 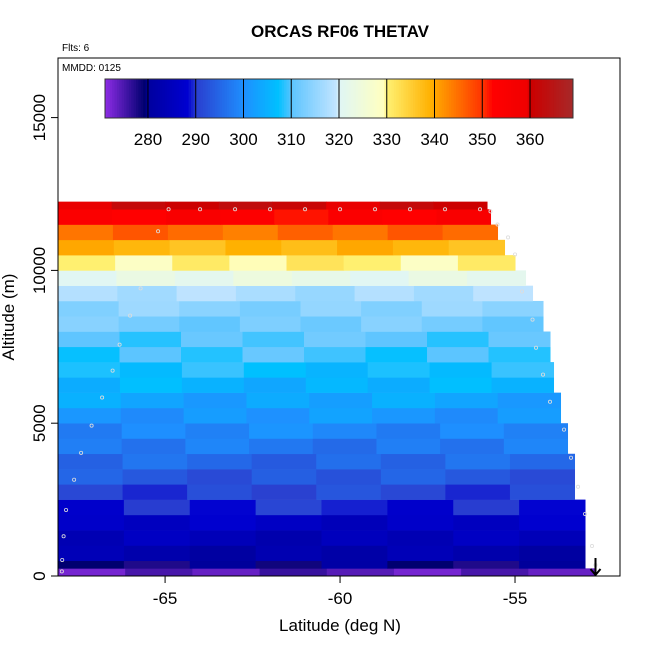 What do you see at coordinates (243, 139) in the screenshot?
I see `colorbar-tick-label: 300` at bounding box center [243, 139].